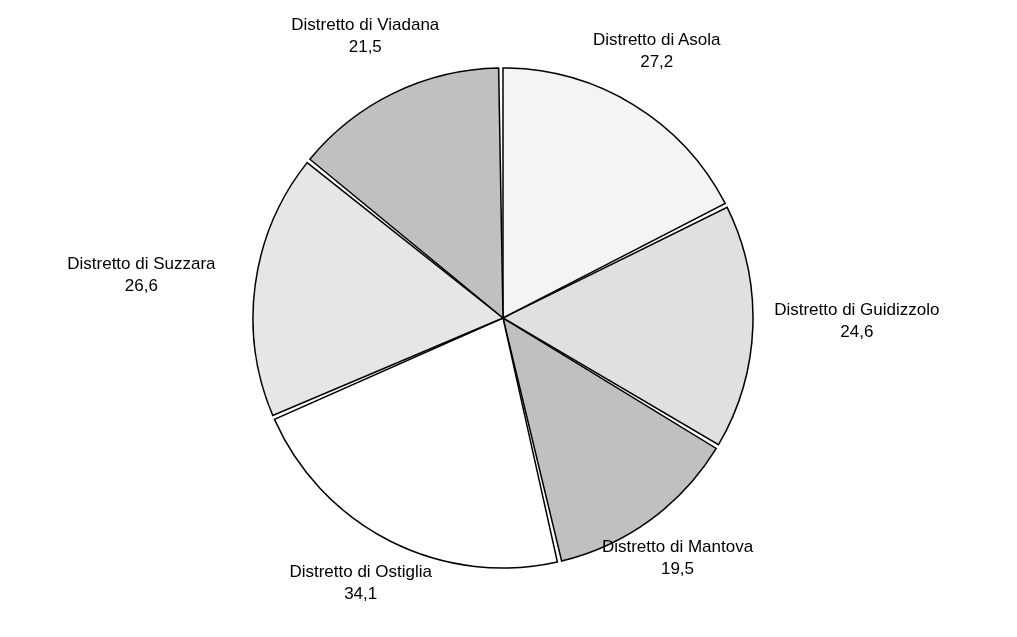  What do you see at coordinates (365, 47) in the screenshot?
I see `data-label: 21,5` at bounding box center [365, 47].